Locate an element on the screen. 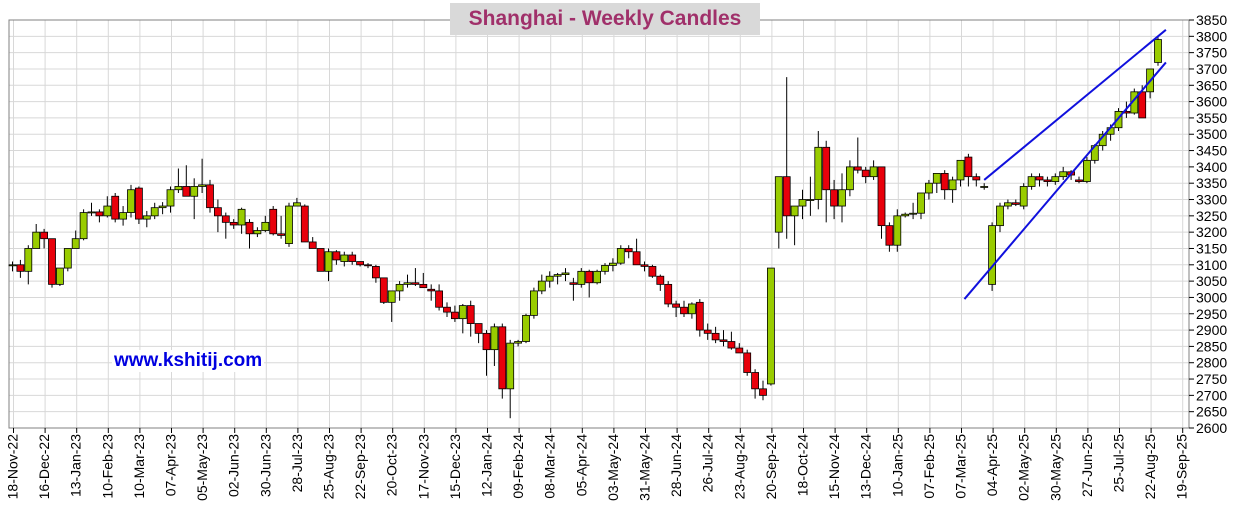 Image resolution: width=1256 pixels, height=528 pixels. y-tick-label: 3350 is located at coordinates (1211, 183).